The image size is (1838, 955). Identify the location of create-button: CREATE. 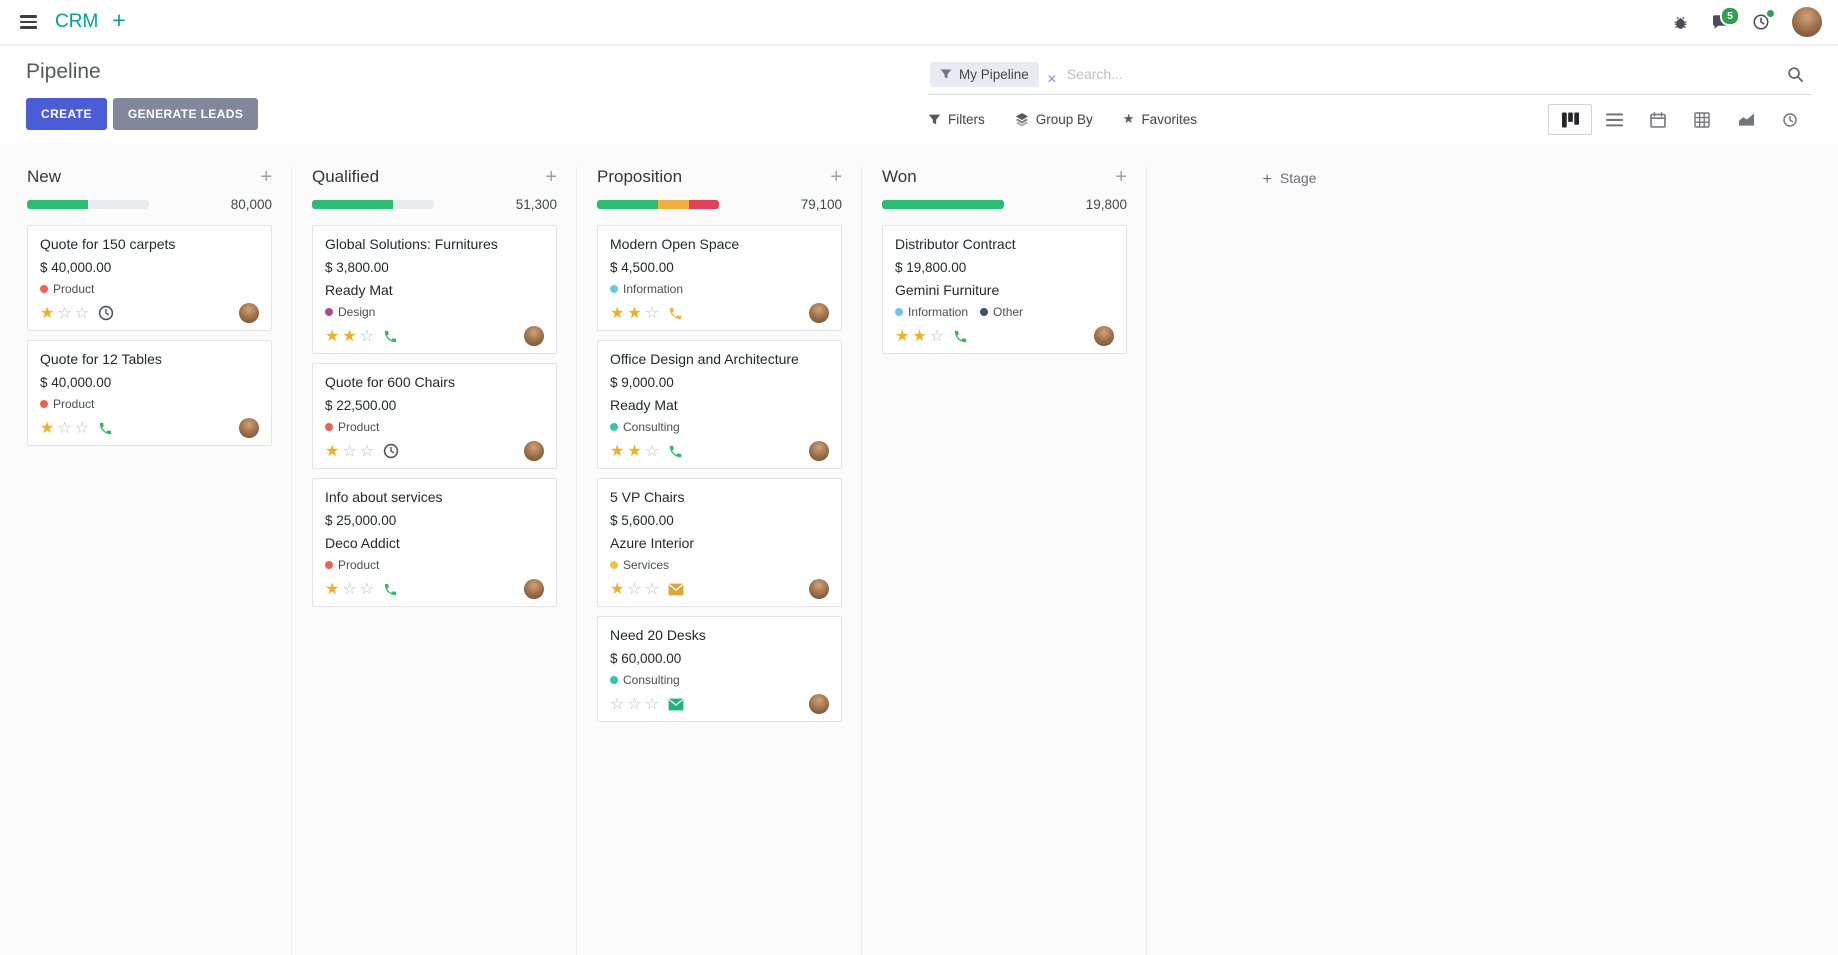
(66, 114).